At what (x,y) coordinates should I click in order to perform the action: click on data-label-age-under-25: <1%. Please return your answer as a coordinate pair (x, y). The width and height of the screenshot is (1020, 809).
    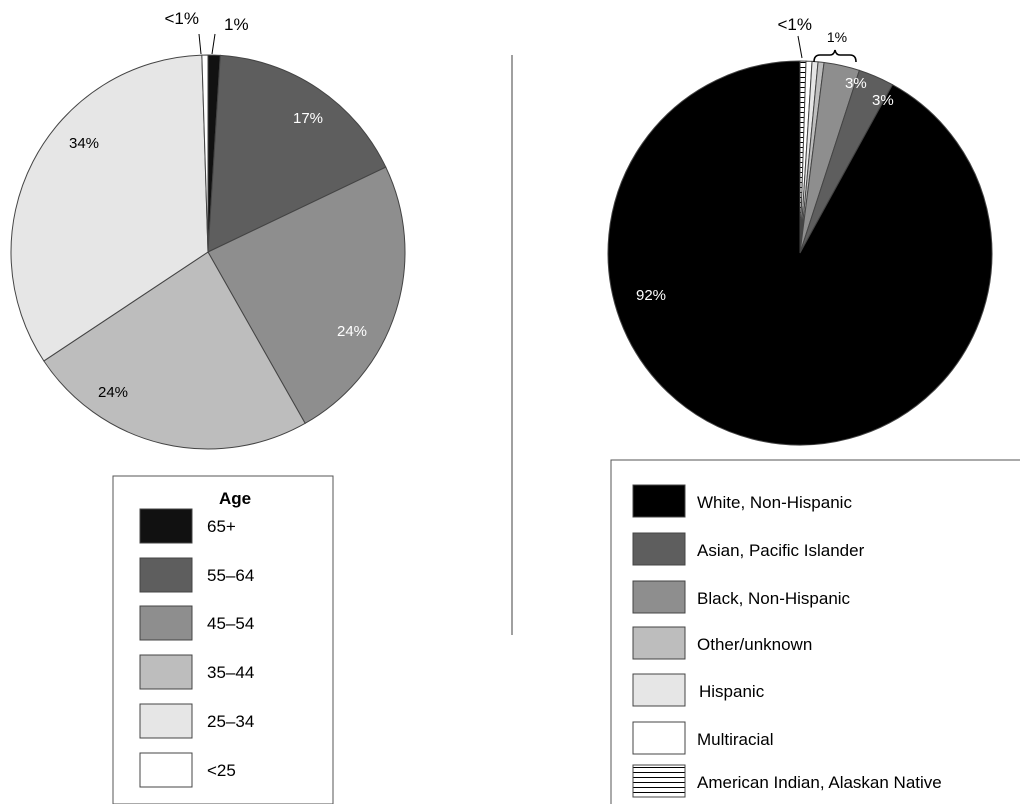
    Looking at the image, I should click on (182, 18).